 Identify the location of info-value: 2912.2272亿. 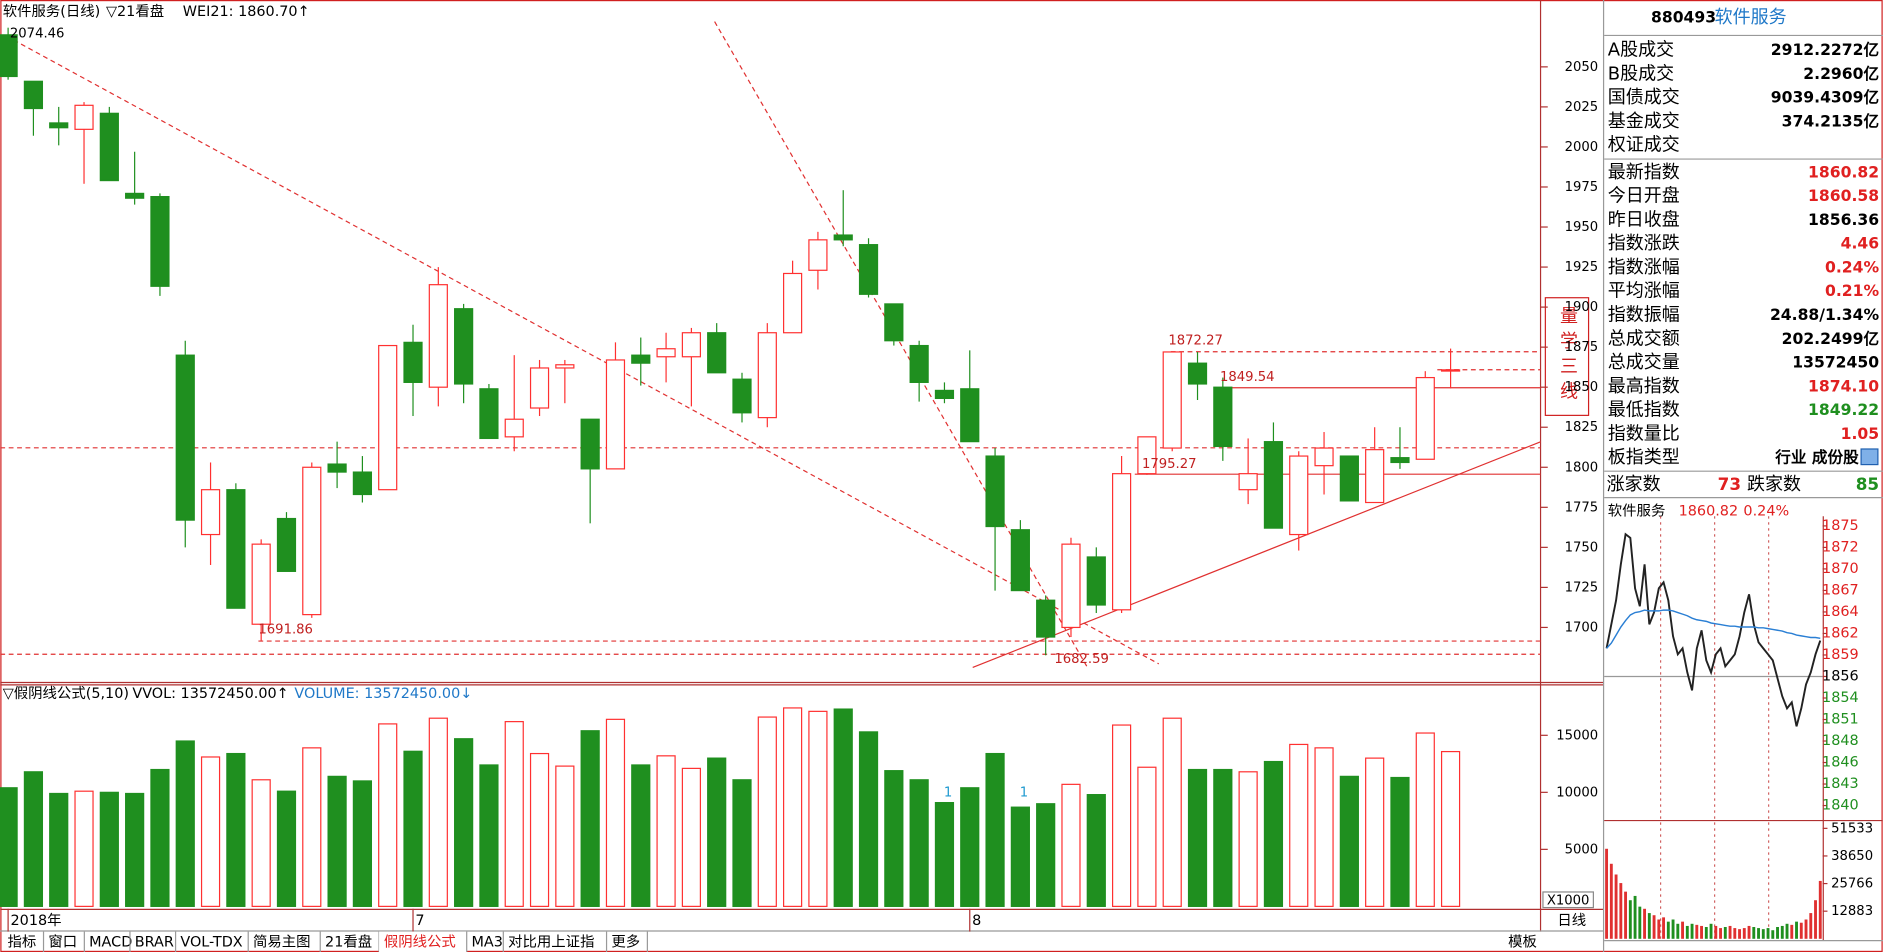
(1825, 49).